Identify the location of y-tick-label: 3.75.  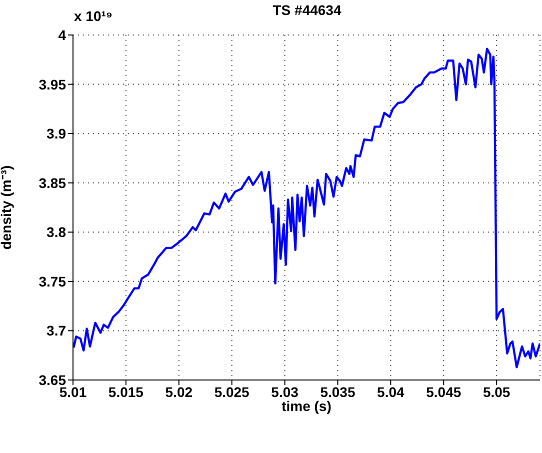
(52, 281).